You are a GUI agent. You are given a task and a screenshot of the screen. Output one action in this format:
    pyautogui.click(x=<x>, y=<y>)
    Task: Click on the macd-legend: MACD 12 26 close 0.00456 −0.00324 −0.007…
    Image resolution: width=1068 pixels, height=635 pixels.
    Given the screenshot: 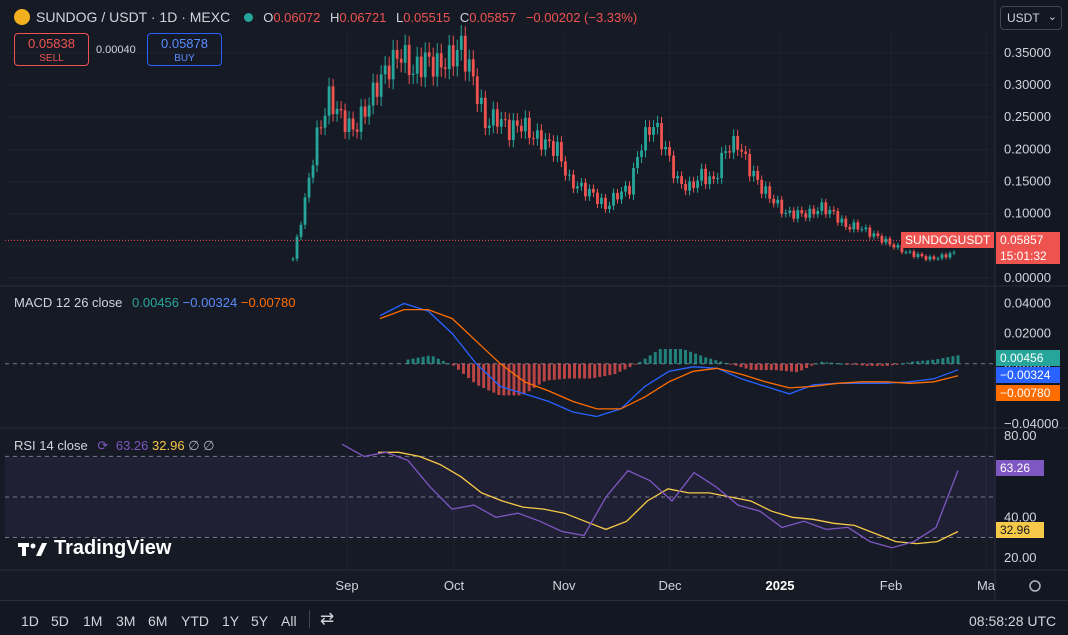 What is the action you would take?
    pyautogui.click(x=154, y=302)
    